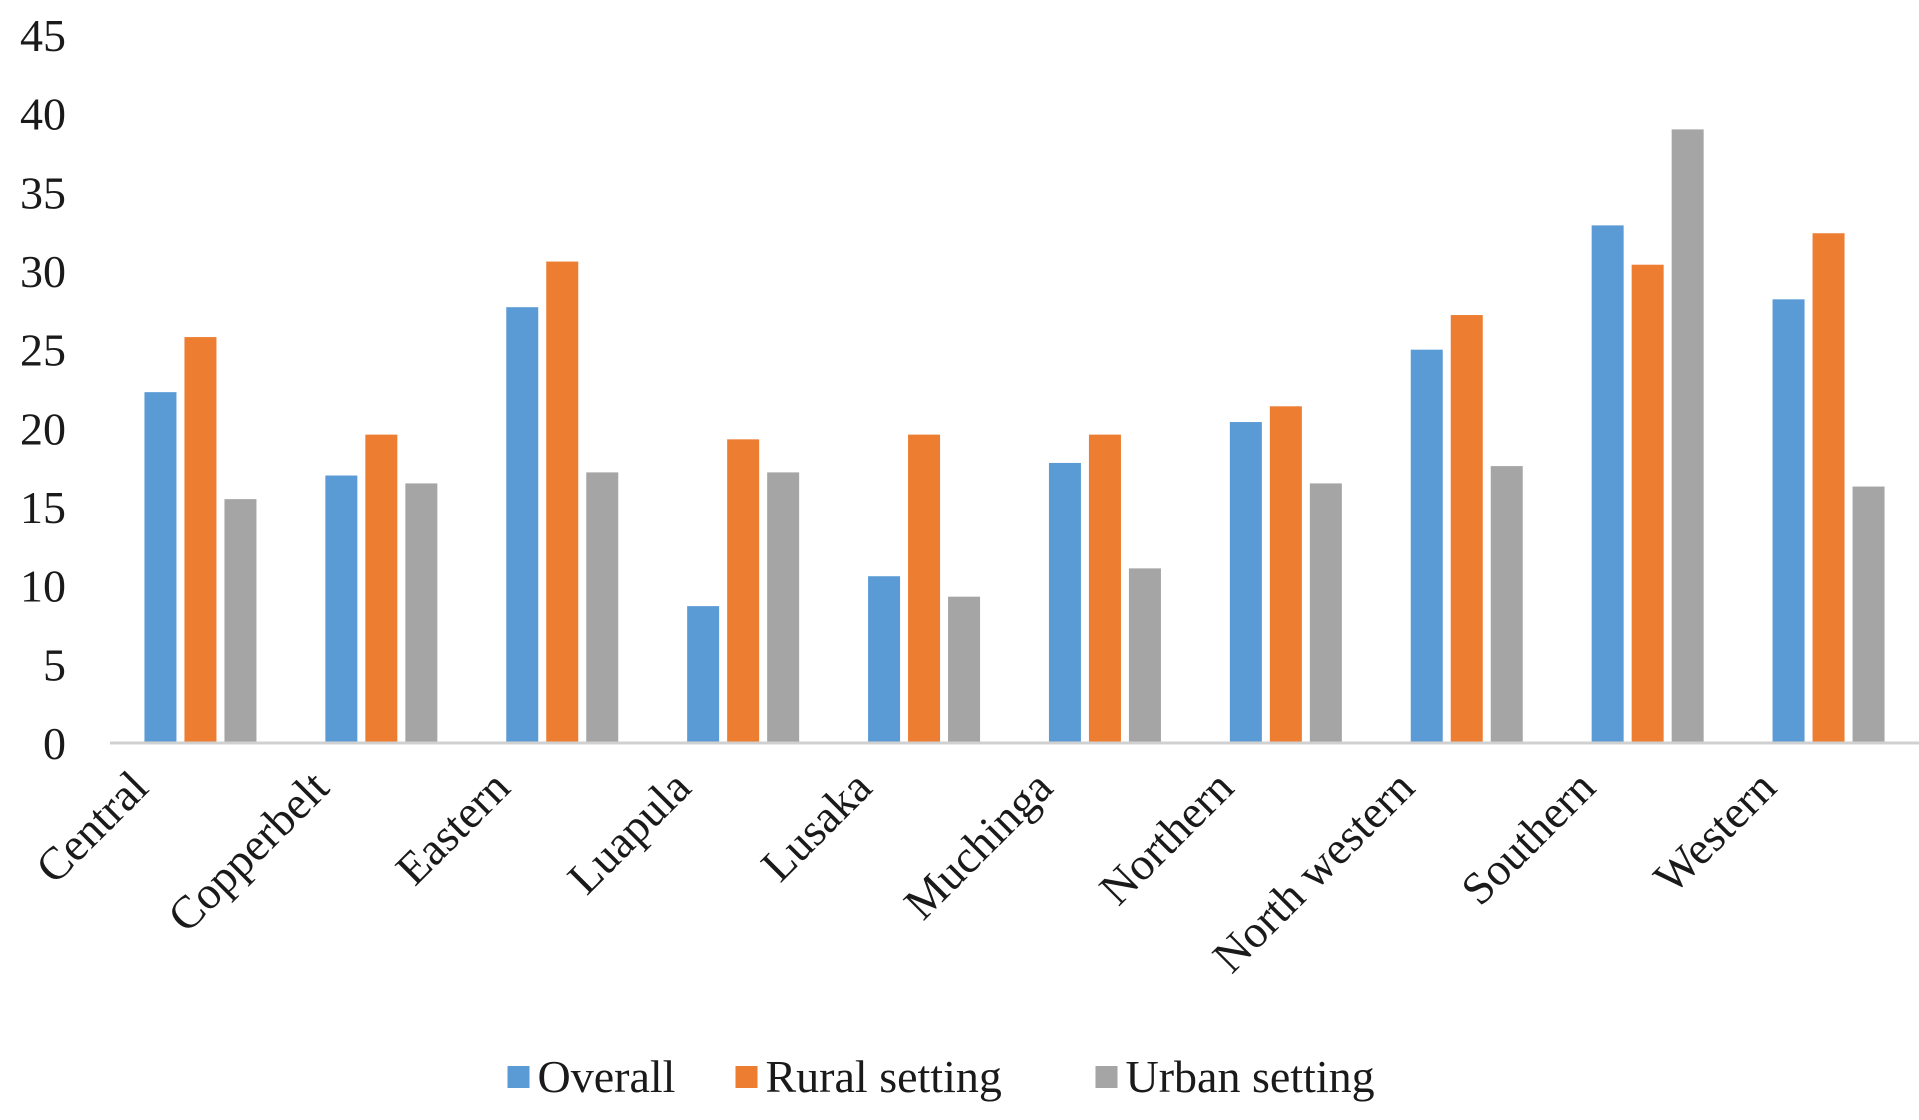 The width and height of the screenshot is (1919, 1120). What do you see at coordinates (43, 271) in the screenshot?
I see `y-tick-label: 30` at bounding box center [43, 271].